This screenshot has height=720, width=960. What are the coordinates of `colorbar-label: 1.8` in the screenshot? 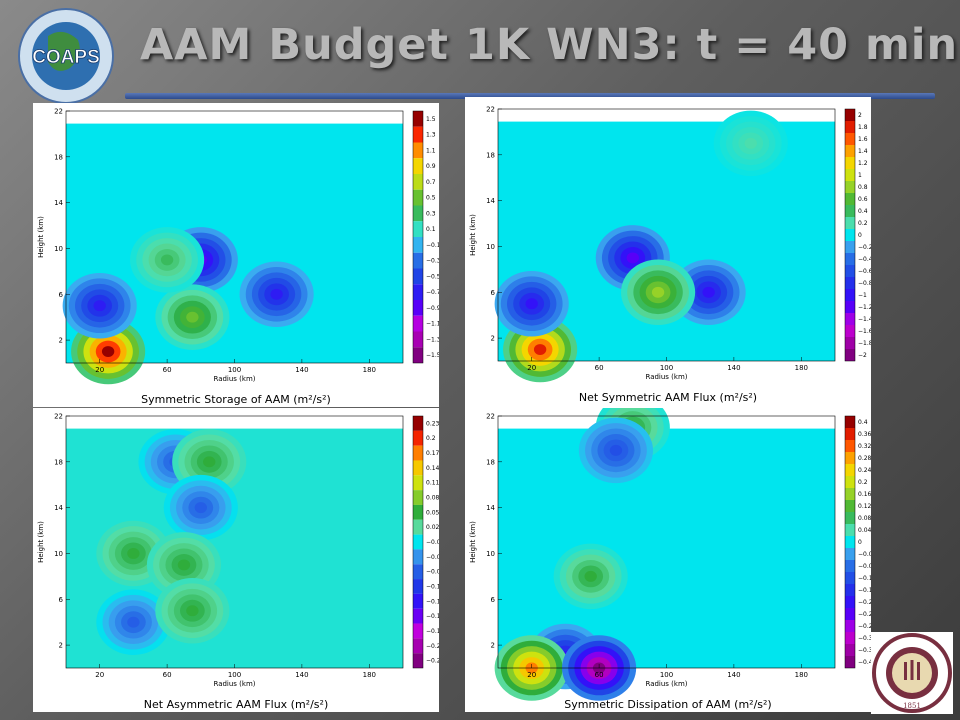 It's located at (863, 127).